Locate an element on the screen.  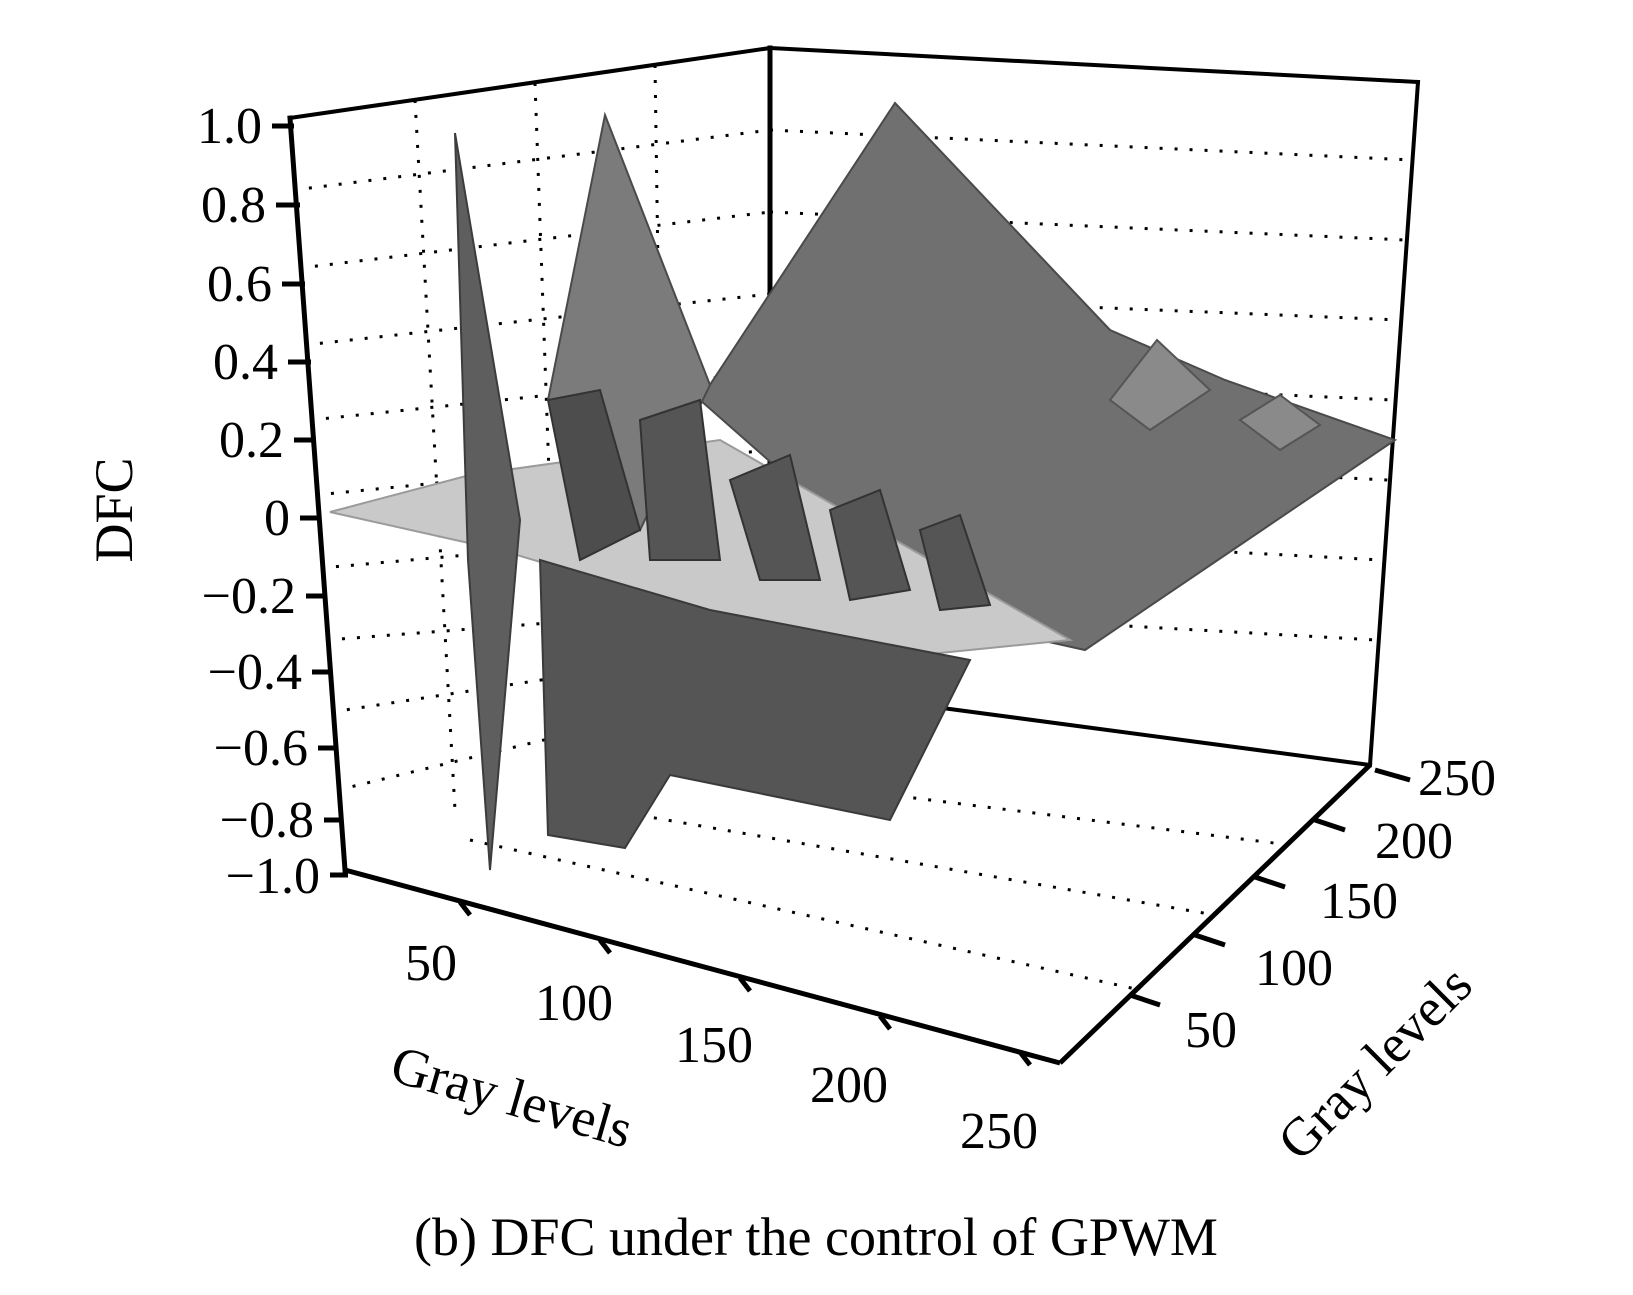
z-tick-label: −1.0 is located at coordinates (273, 876).